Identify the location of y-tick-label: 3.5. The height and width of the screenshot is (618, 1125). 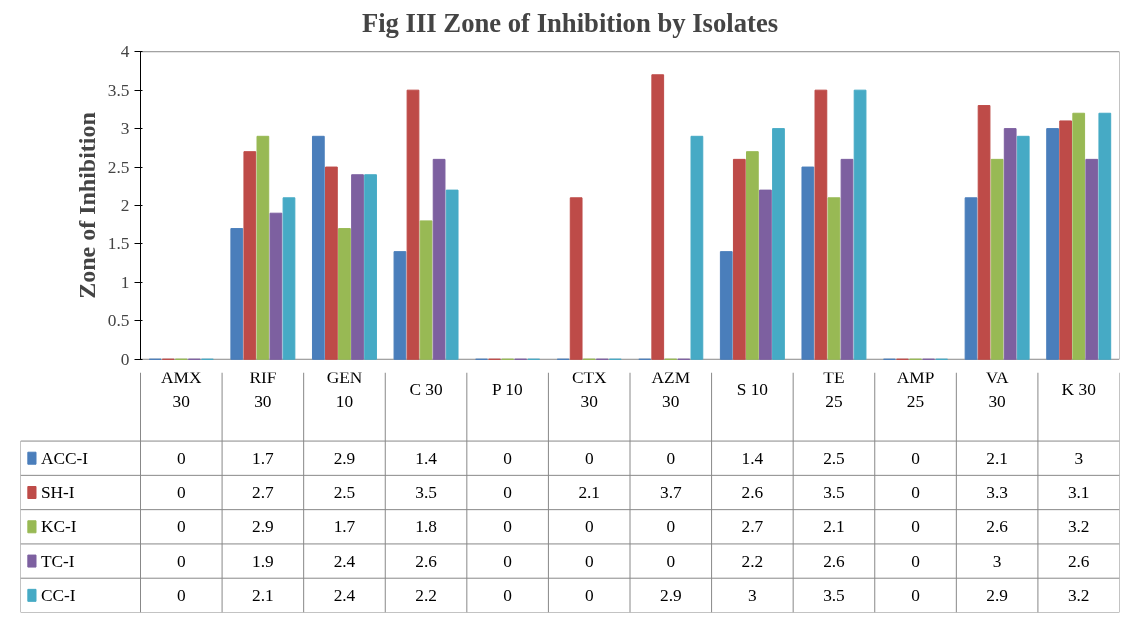
(118, 90).